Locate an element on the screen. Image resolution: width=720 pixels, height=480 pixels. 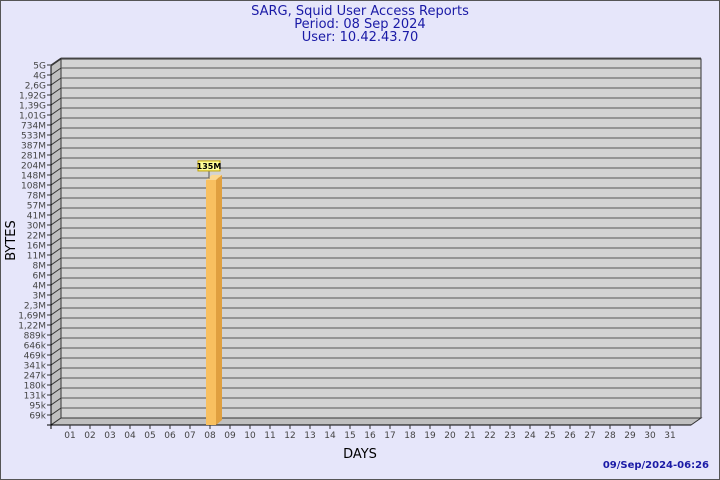
data-label: 135M is located at coordinates (209, 166).